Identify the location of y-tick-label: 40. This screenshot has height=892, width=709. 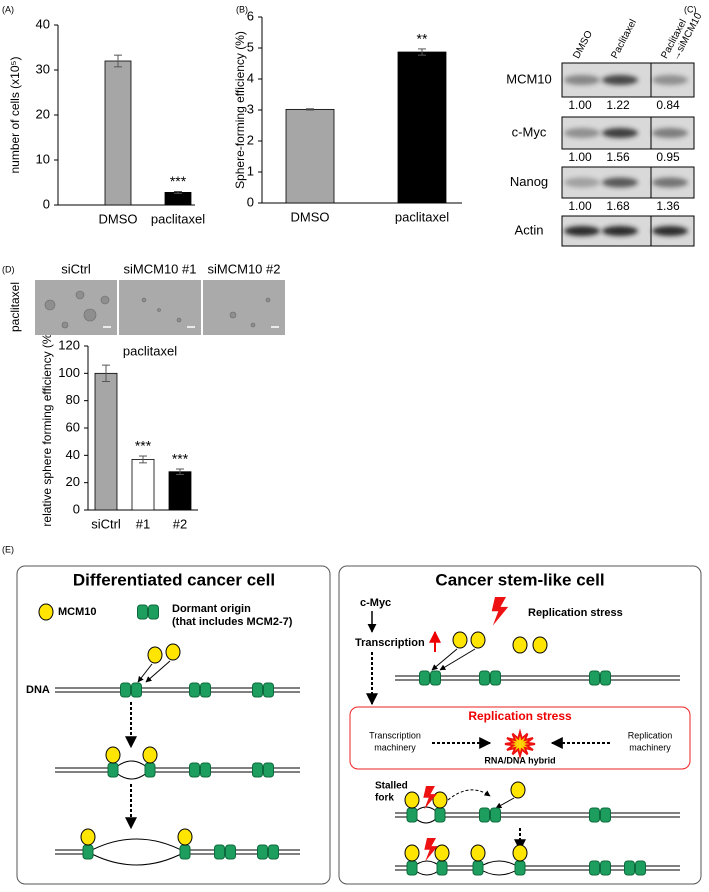
(43, 23).